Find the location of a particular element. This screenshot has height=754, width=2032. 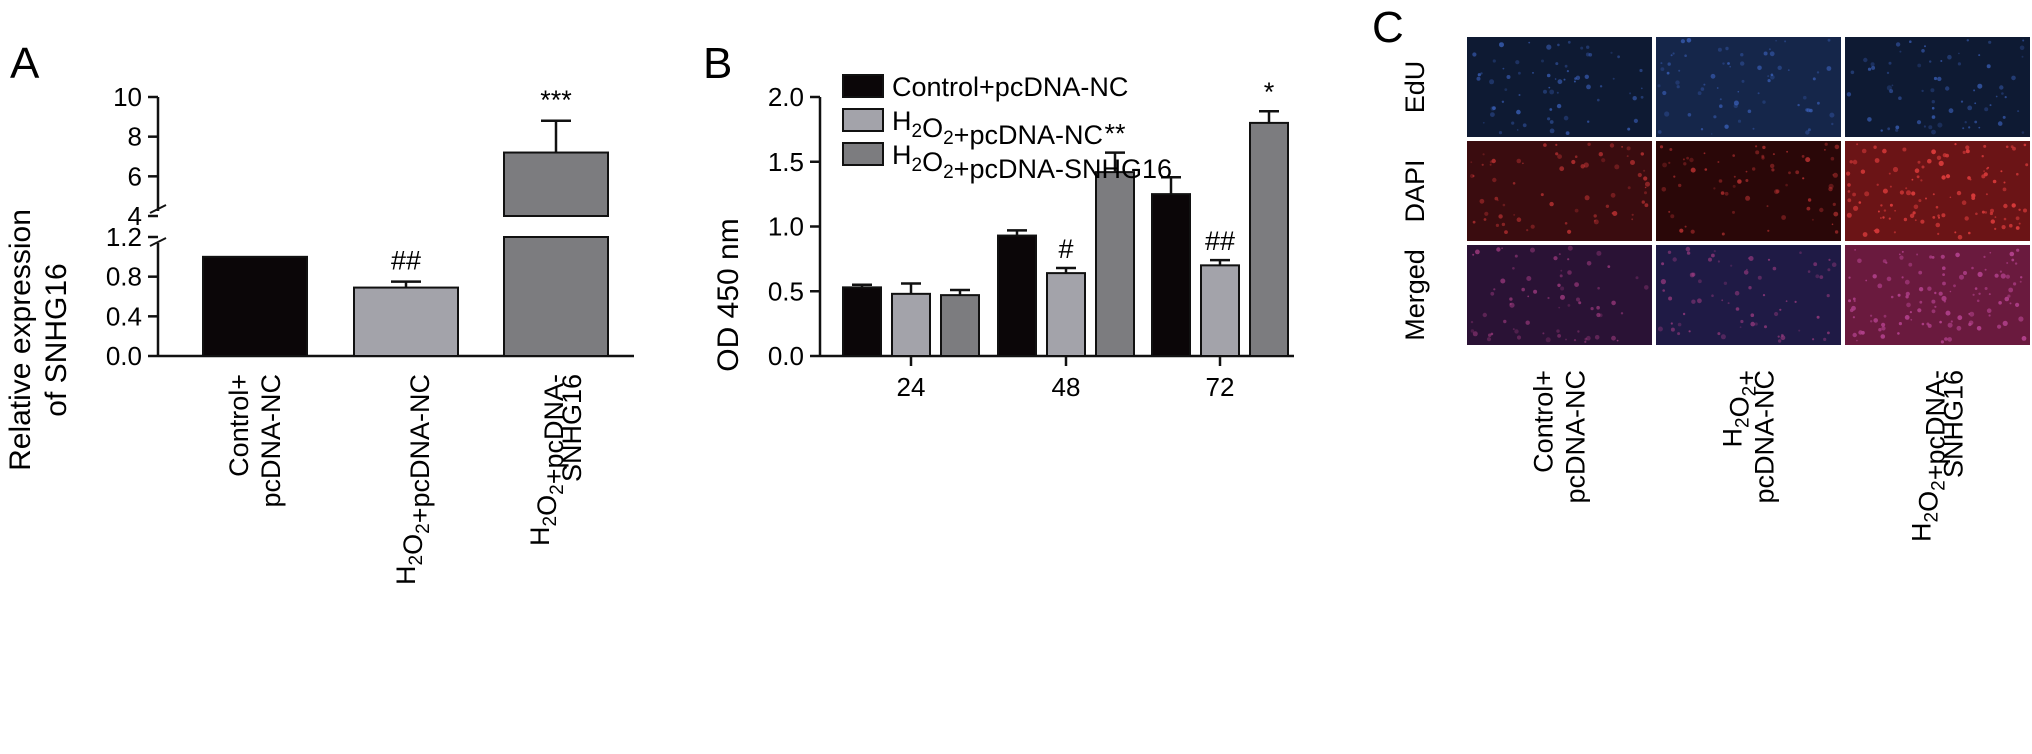

panel-b-legend-swatch is located at coordinates (863, 120).